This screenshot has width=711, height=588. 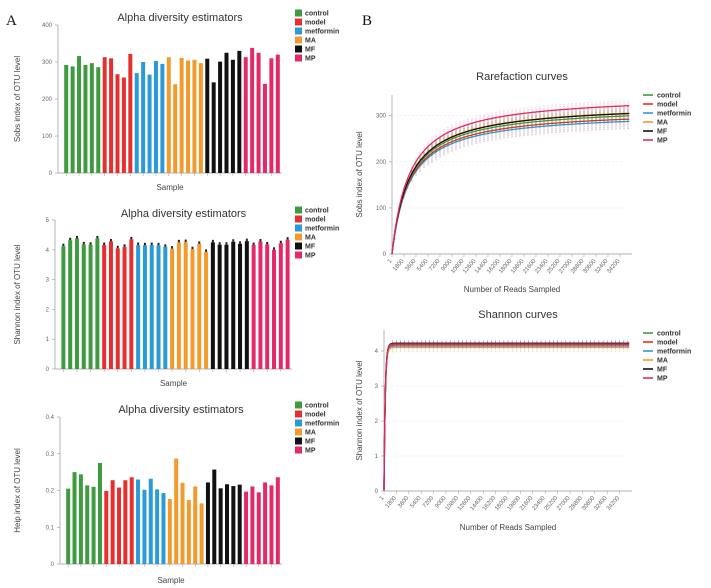 I want to click on x-axis-label: Number of Reads Sampled, so click(x=512, y=289).